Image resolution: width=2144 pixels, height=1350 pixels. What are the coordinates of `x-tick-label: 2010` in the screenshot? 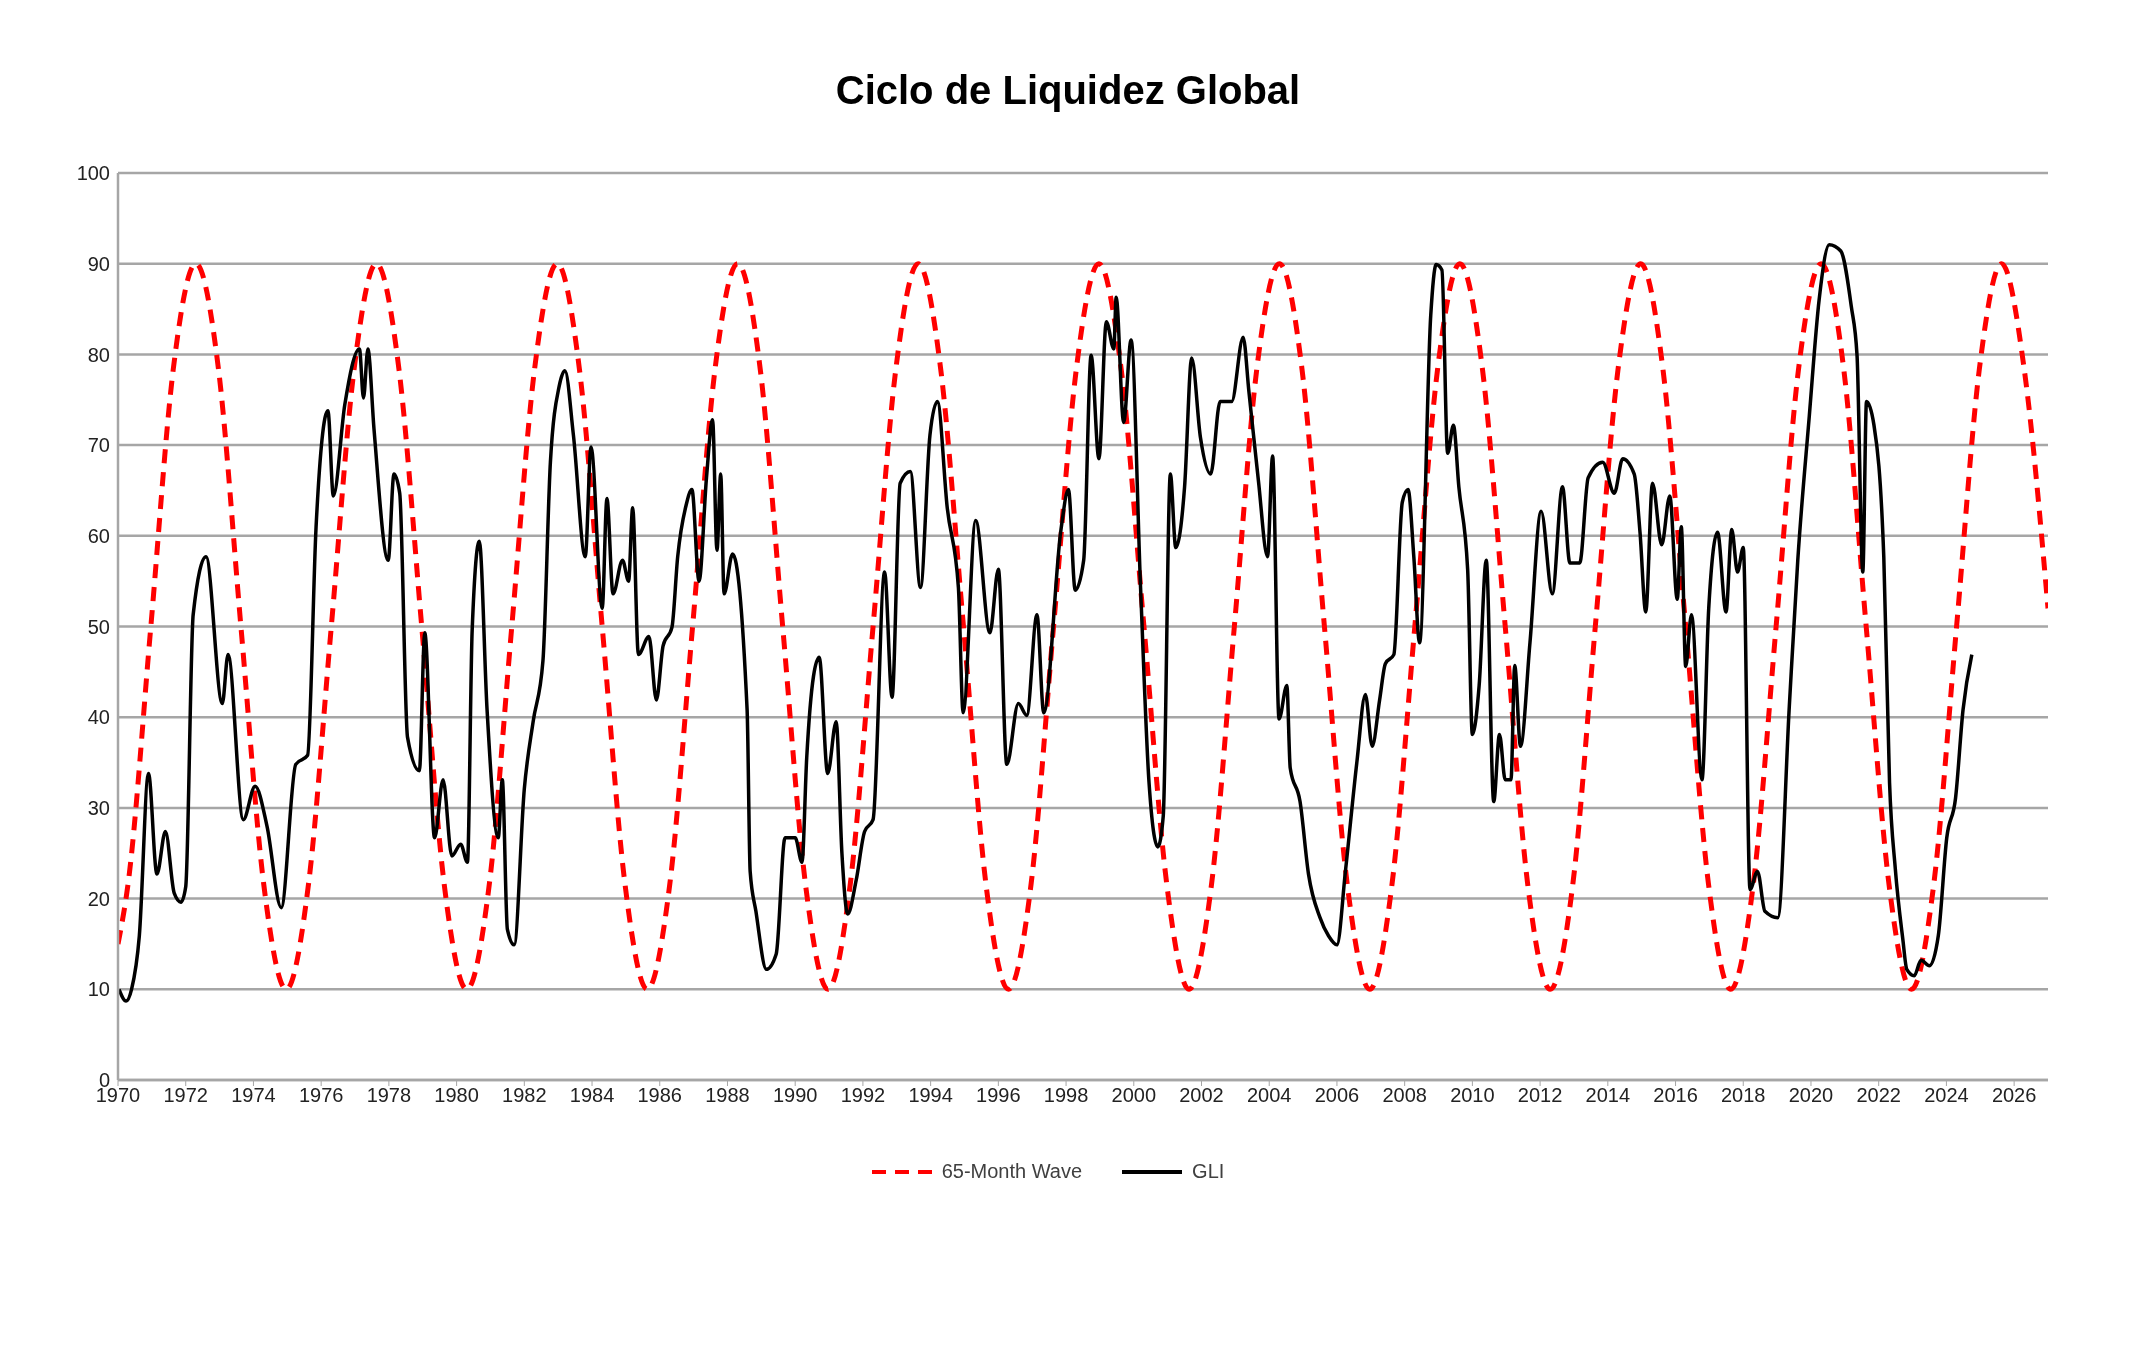 It's located at (1472, 1095).